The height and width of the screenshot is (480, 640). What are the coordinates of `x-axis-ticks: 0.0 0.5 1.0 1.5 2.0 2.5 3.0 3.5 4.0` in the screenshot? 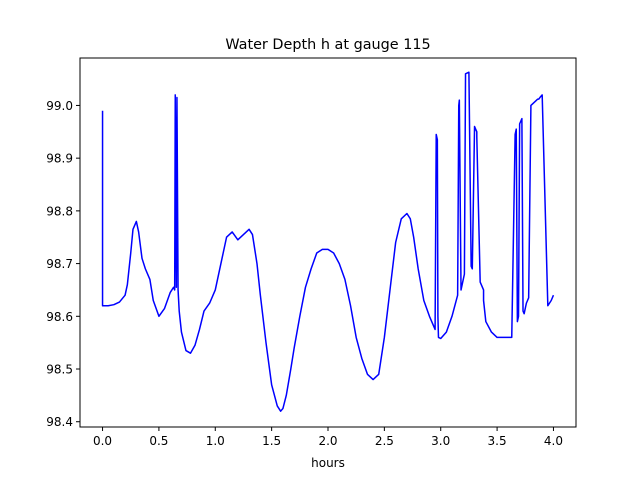 It's located at (328, 437).